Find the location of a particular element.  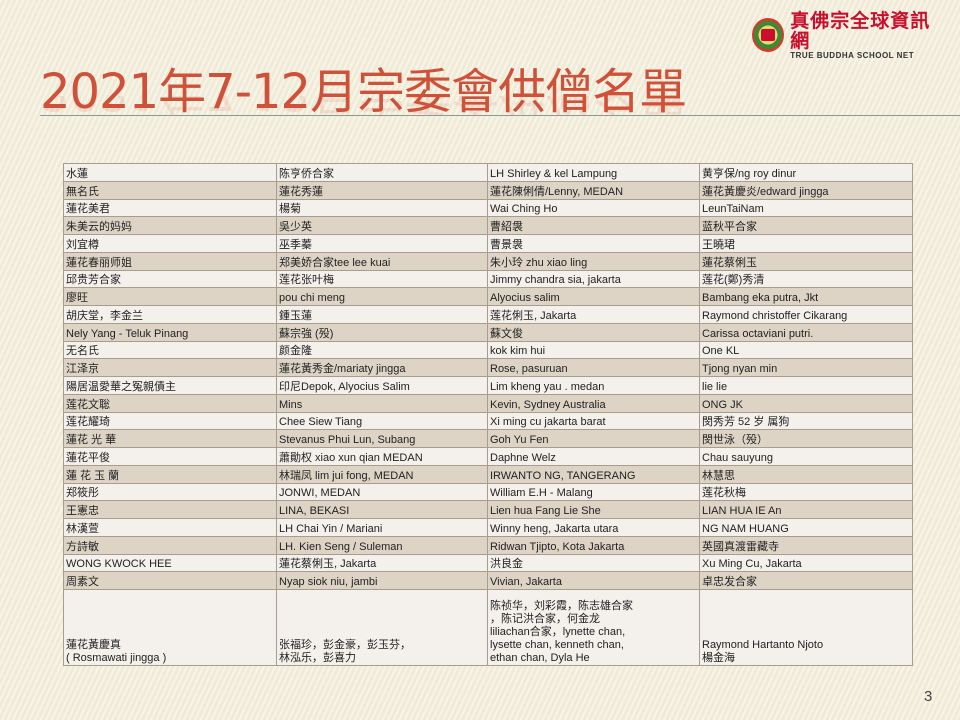

table-cell: 王憲忠 is located at coordinates (170, 509).